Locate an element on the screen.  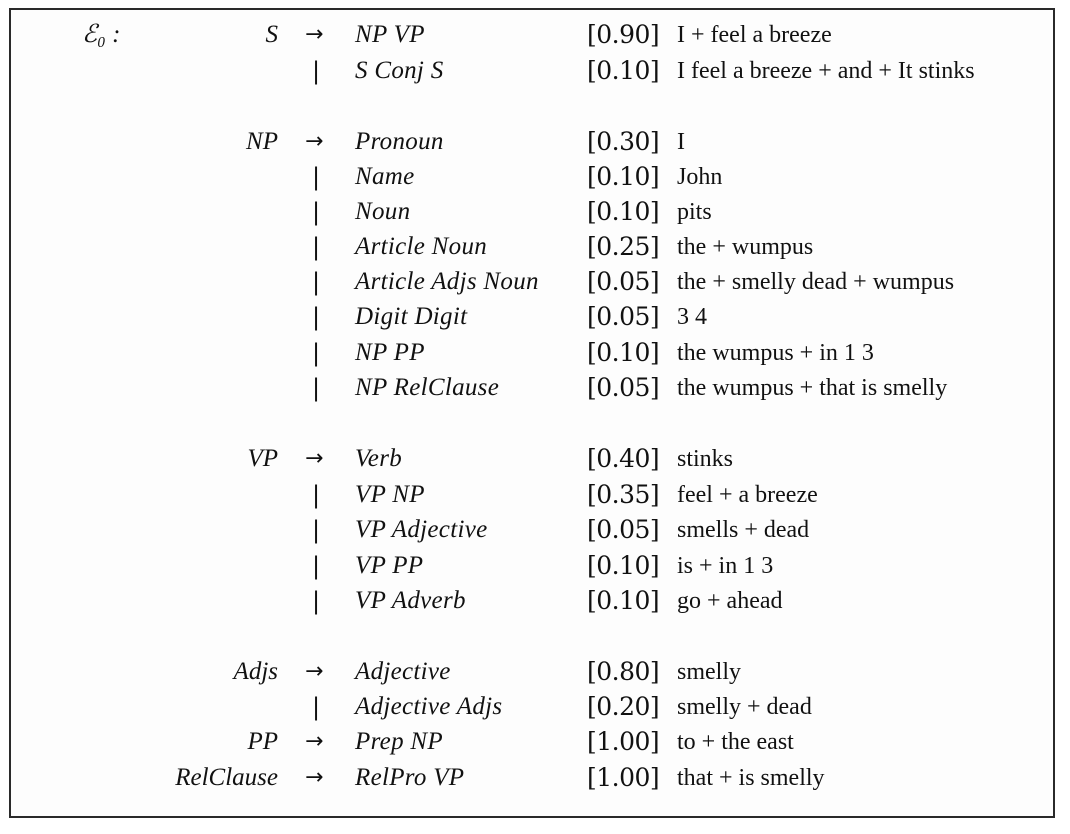
rule-rhs: Name is located at coordinates (385, 176).